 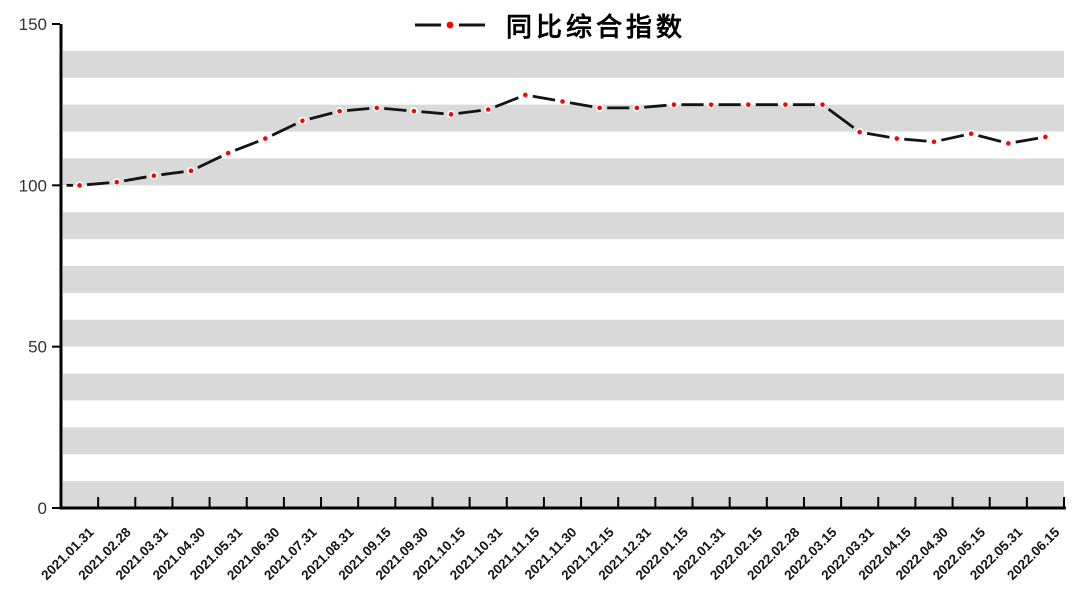 I want to click on legend-dot-icon, so click(x=450, y=25).